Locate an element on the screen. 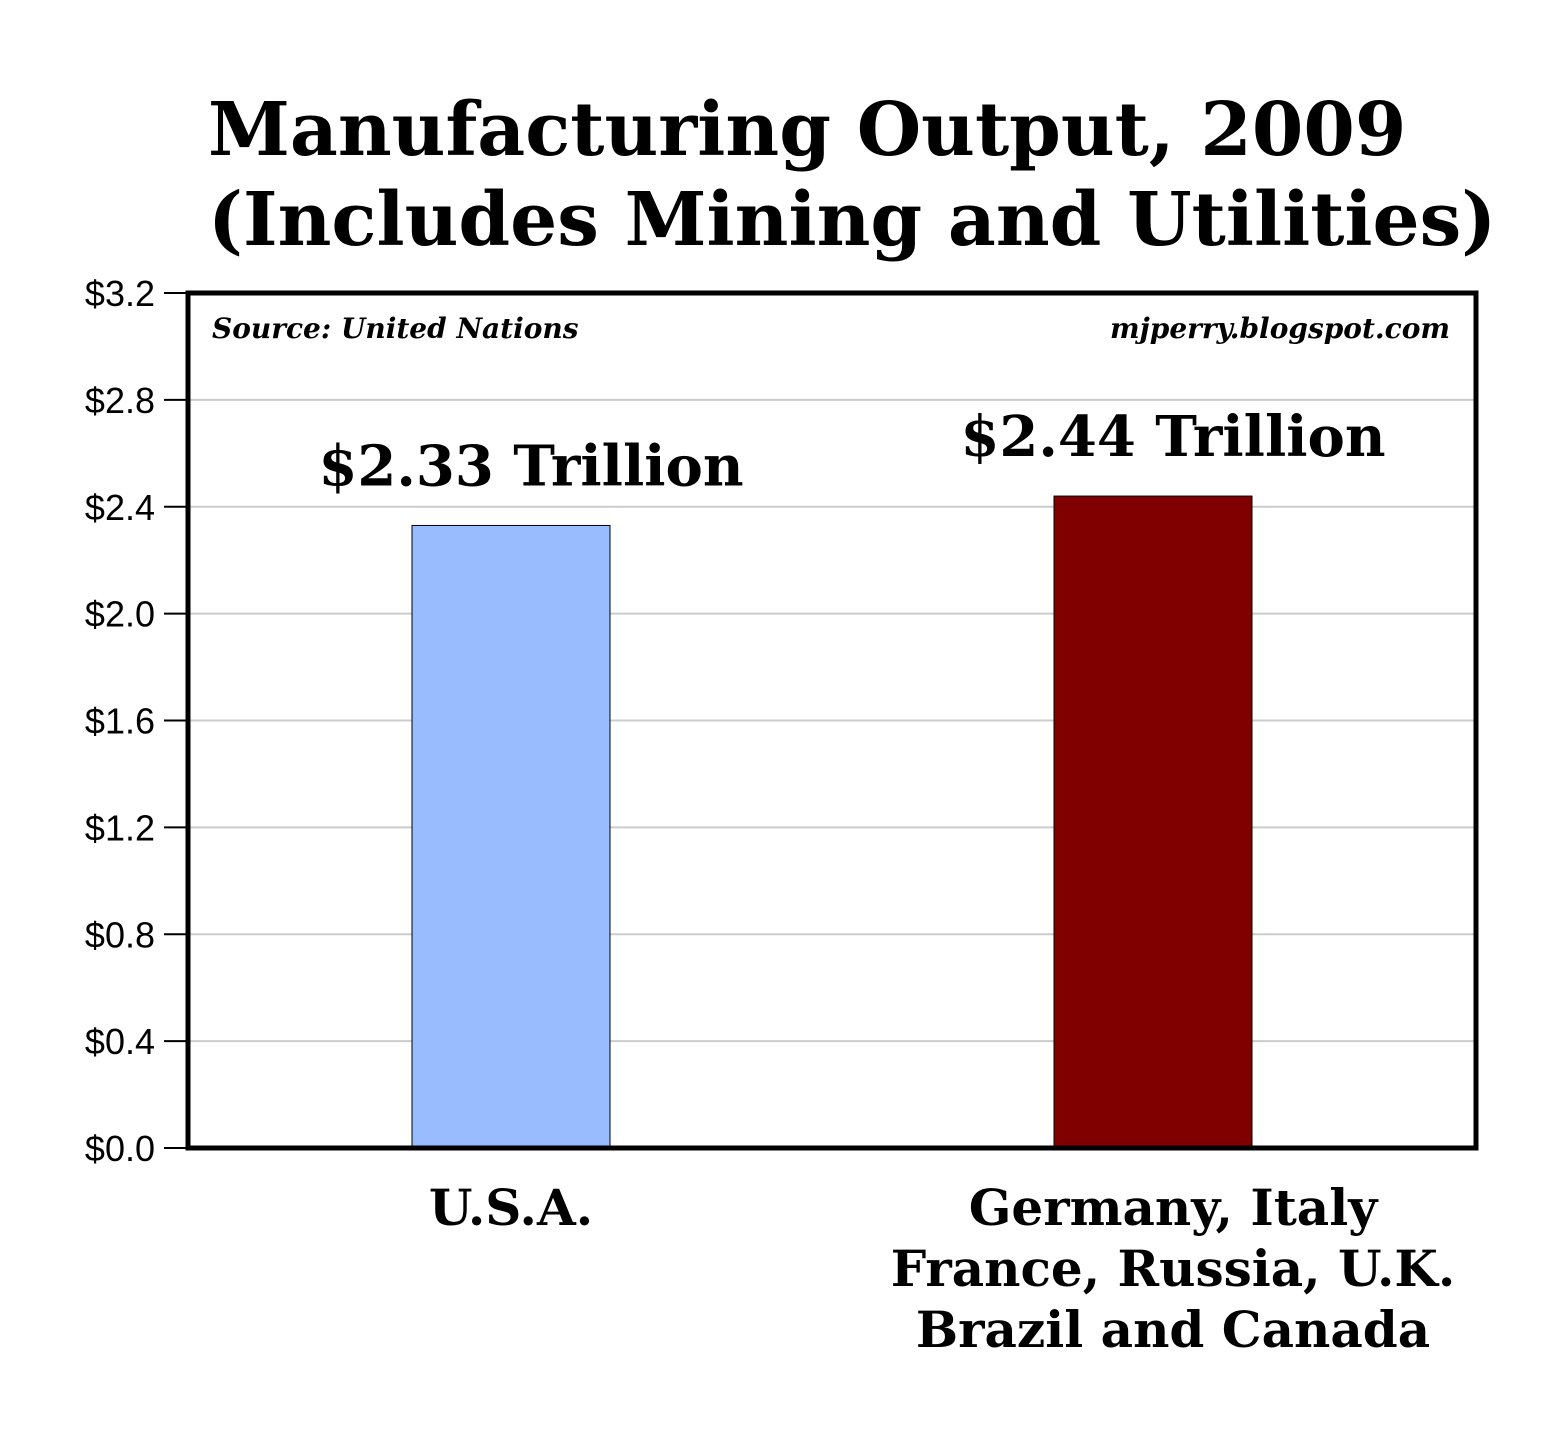 The image size is (1560, 1440). source-note: Source: United Nations is located at coordinates (395, 328).